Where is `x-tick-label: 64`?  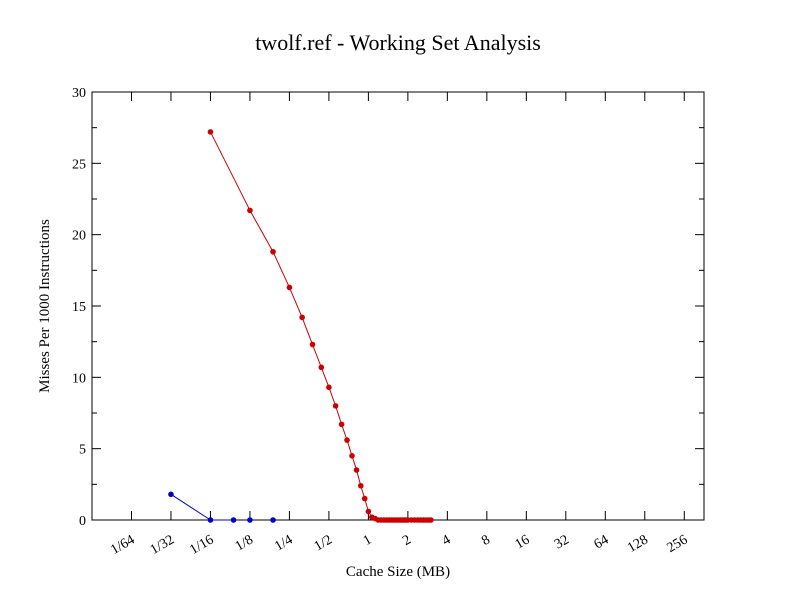
x-tick-label: 64 is located at coordinates (602, 542).